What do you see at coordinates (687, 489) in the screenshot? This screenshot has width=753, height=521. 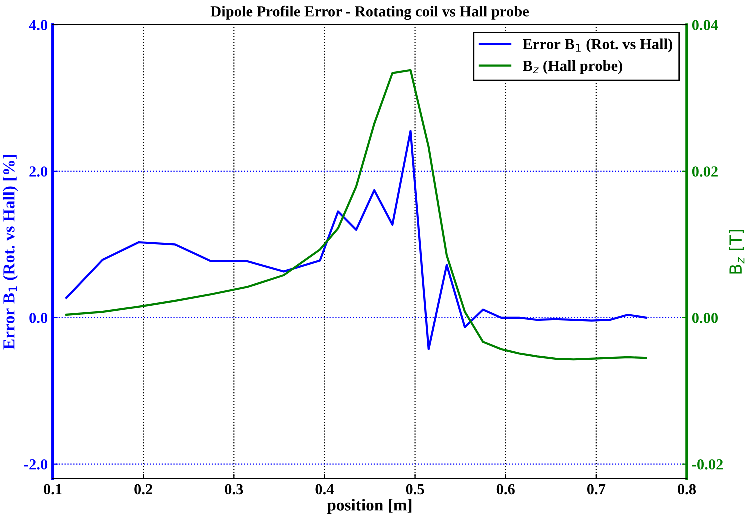 I see `x-tick-label: 0.8` at bounding box center [687, 489].